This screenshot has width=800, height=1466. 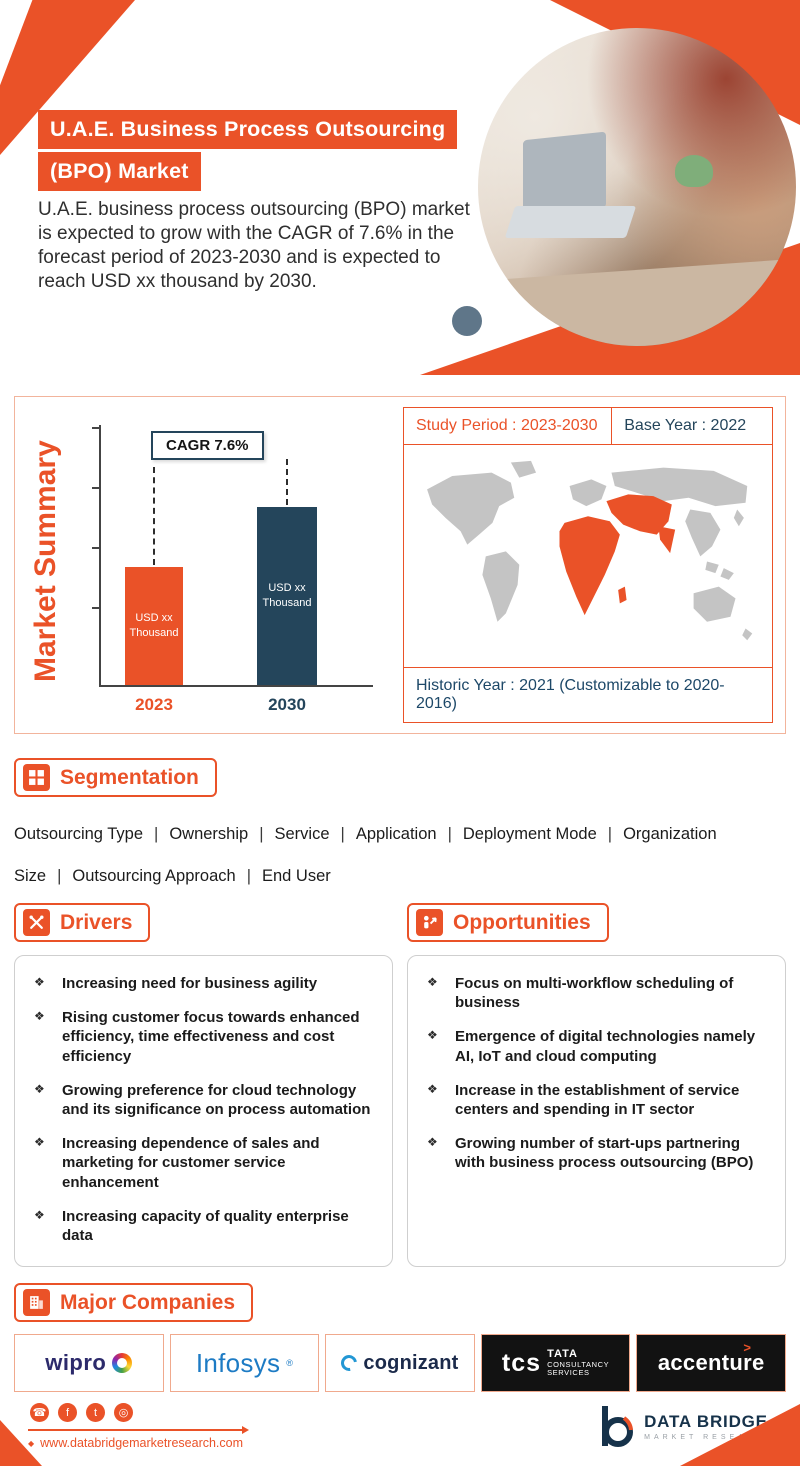 What do you see at coordinates (508, 922) in the screenshot?
I see `opportunities-header: Opportunities` at bounding box center [508, 922].